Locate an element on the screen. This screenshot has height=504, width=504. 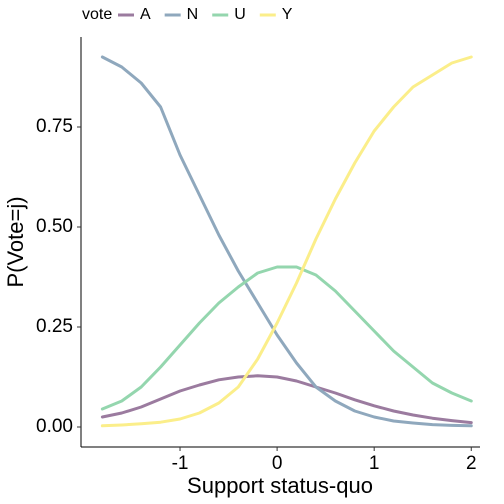
legend-label: A is located at coordinates (145, 14).